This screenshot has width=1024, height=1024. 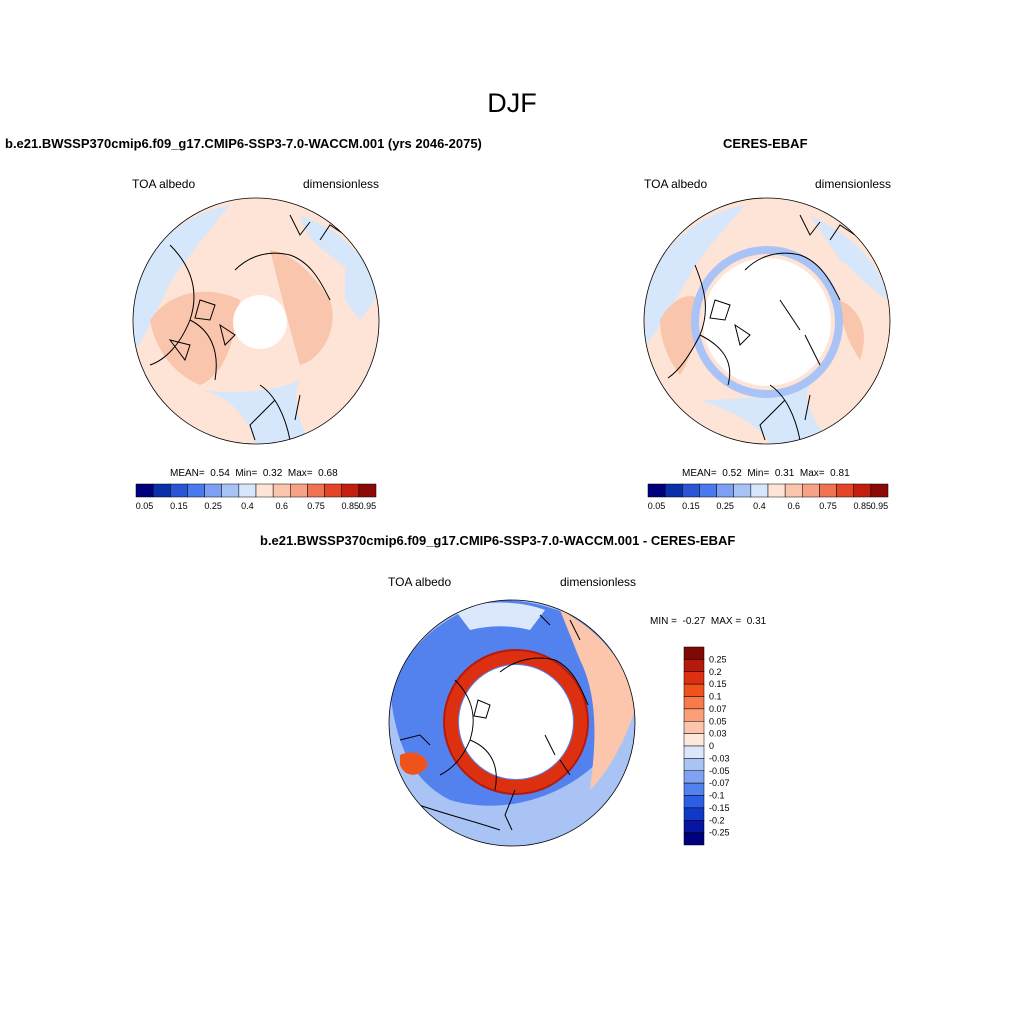 I want to click on colorbar-1-tick-label: 0.95, so click(x=368, y=506).